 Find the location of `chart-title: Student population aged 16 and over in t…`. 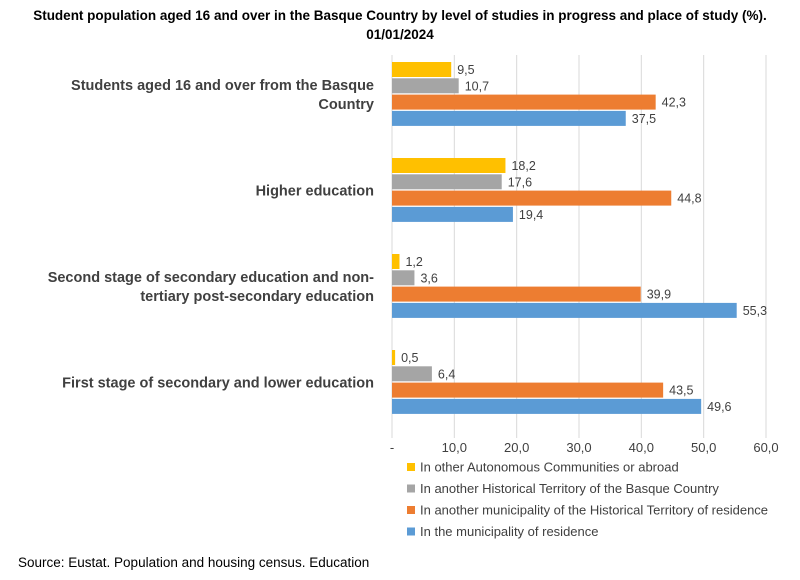

chart-title: Student population aged 16 and over in t… is located at coordinates (400, 25).